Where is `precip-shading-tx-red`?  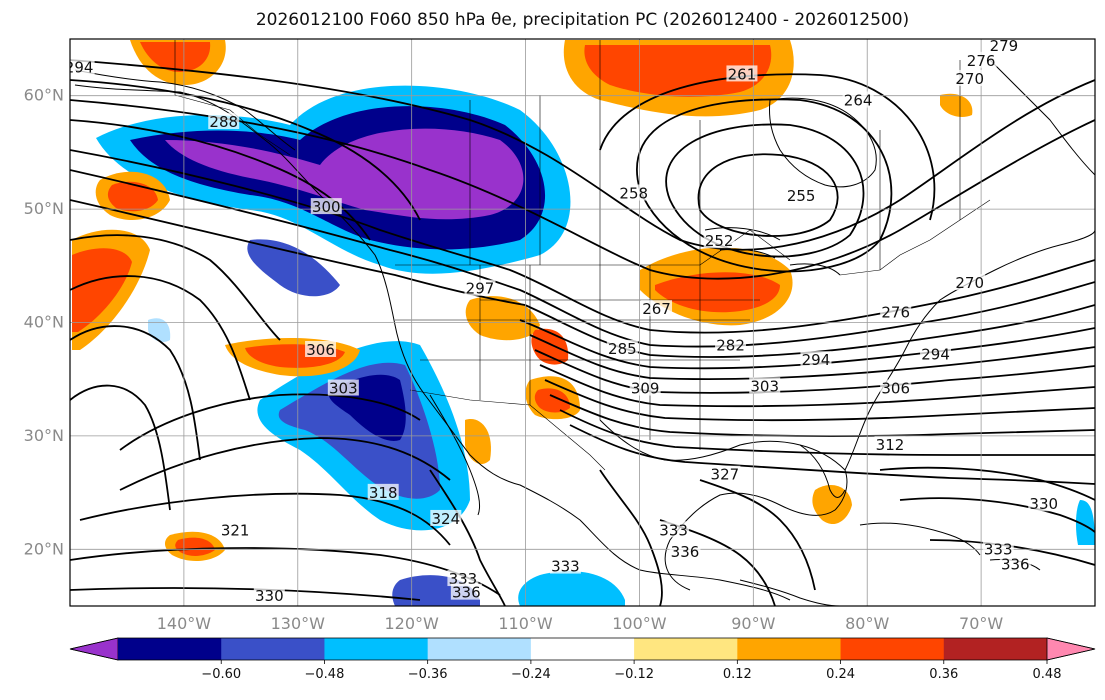 precip-shading-tx-red is located at coordinates (552, 400).